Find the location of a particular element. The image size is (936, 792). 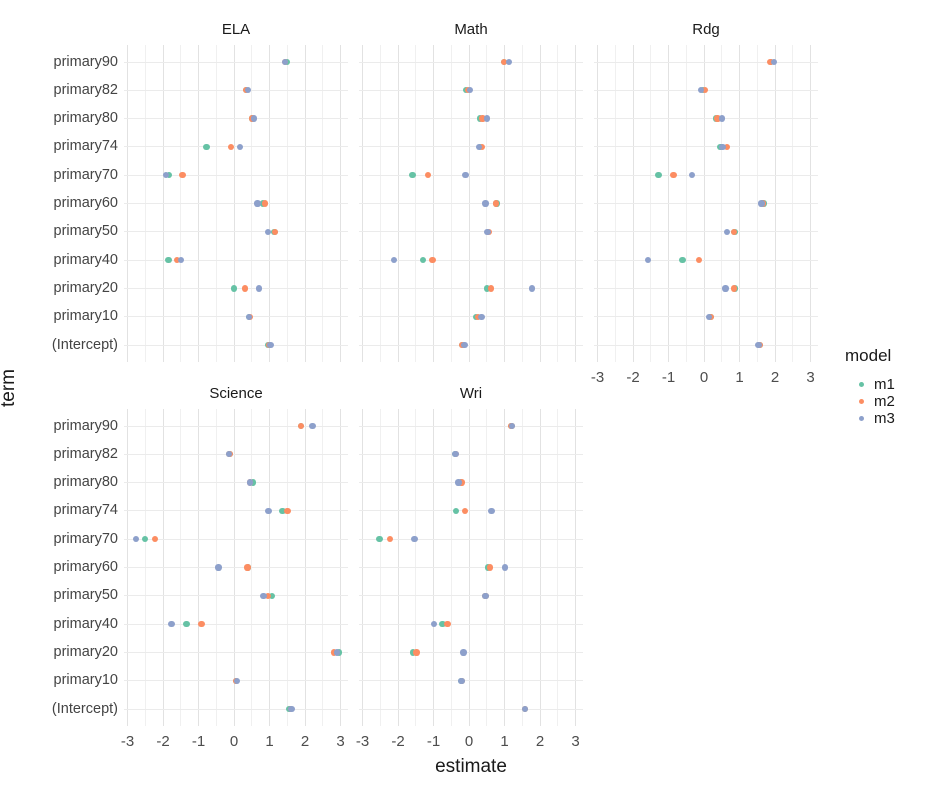

point-ela-Intercept-m3 is located at coordinates (270, 345).